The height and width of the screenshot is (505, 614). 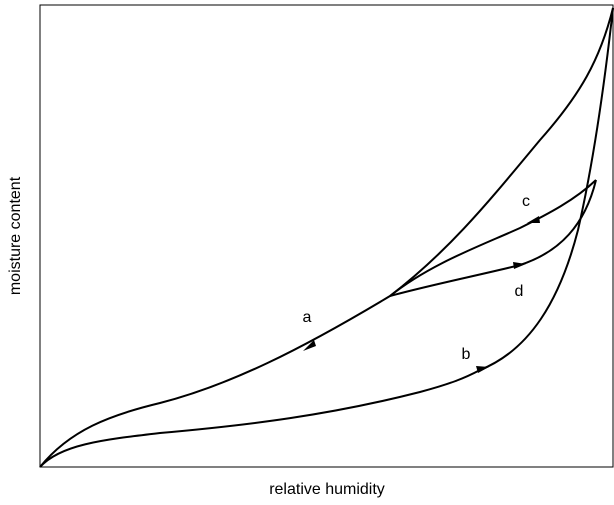 What do you see at coordinates (526, 201) in the screenshot?
I see `curve-label: c` at bounding box center [526, 201].